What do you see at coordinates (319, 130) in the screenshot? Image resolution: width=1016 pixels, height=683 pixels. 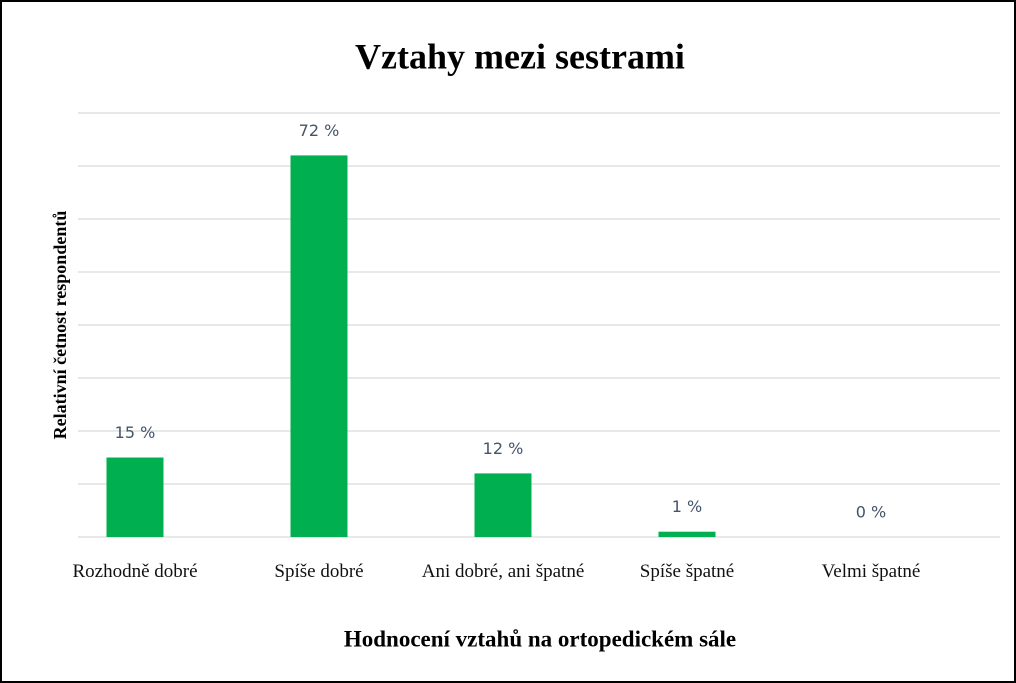 I see `data-label: 72 %` at bounding box center [319, 130].